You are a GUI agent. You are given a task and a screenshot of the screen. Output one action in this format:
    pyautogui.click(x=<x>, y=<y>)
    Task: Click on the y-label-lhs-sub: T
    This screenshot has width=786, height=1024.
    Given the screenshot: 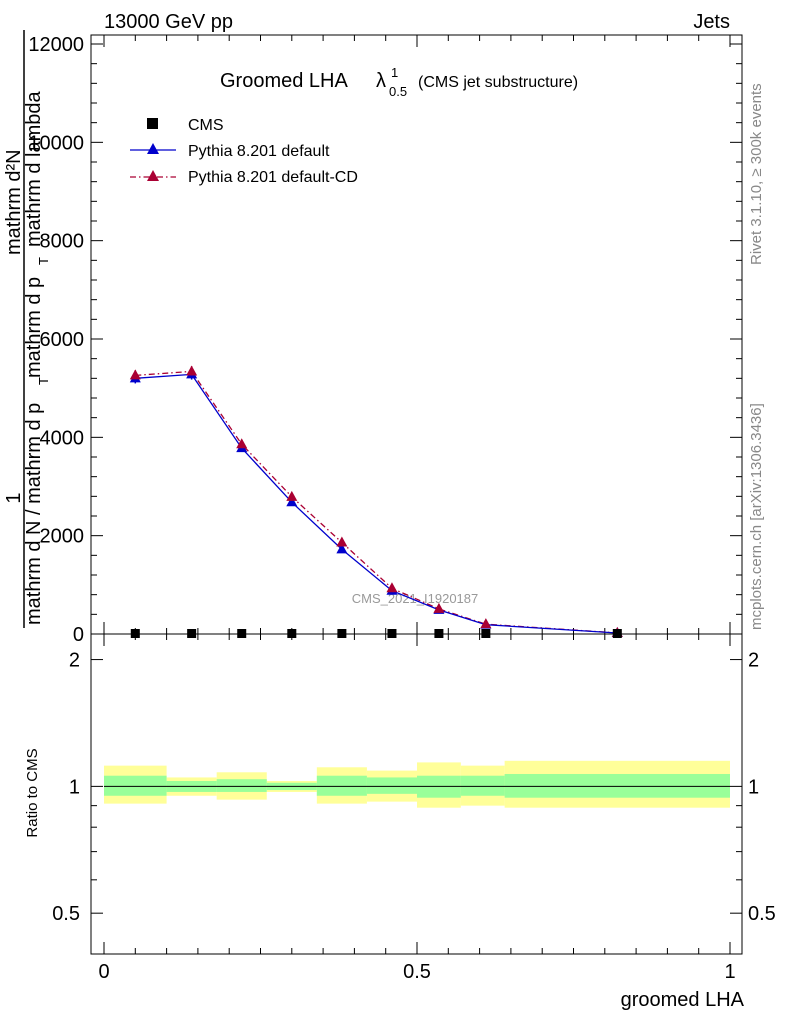 What is the action you would take?
    pyautogui.click(x=43, y=381)
    